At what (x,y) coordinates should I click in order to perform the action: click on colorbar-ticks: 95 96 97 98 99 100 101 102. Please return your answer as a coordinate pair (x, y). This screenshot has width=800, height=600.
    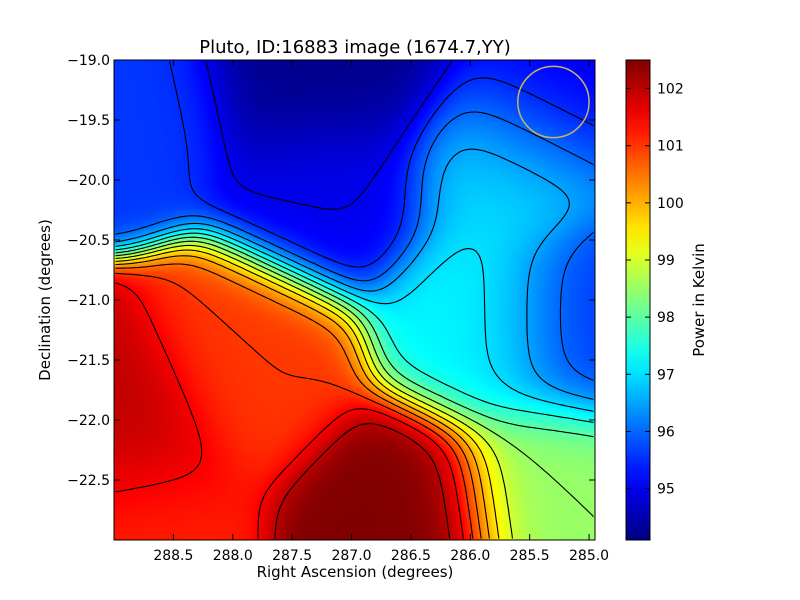
    Looking at the image, I should click on (655, 290).